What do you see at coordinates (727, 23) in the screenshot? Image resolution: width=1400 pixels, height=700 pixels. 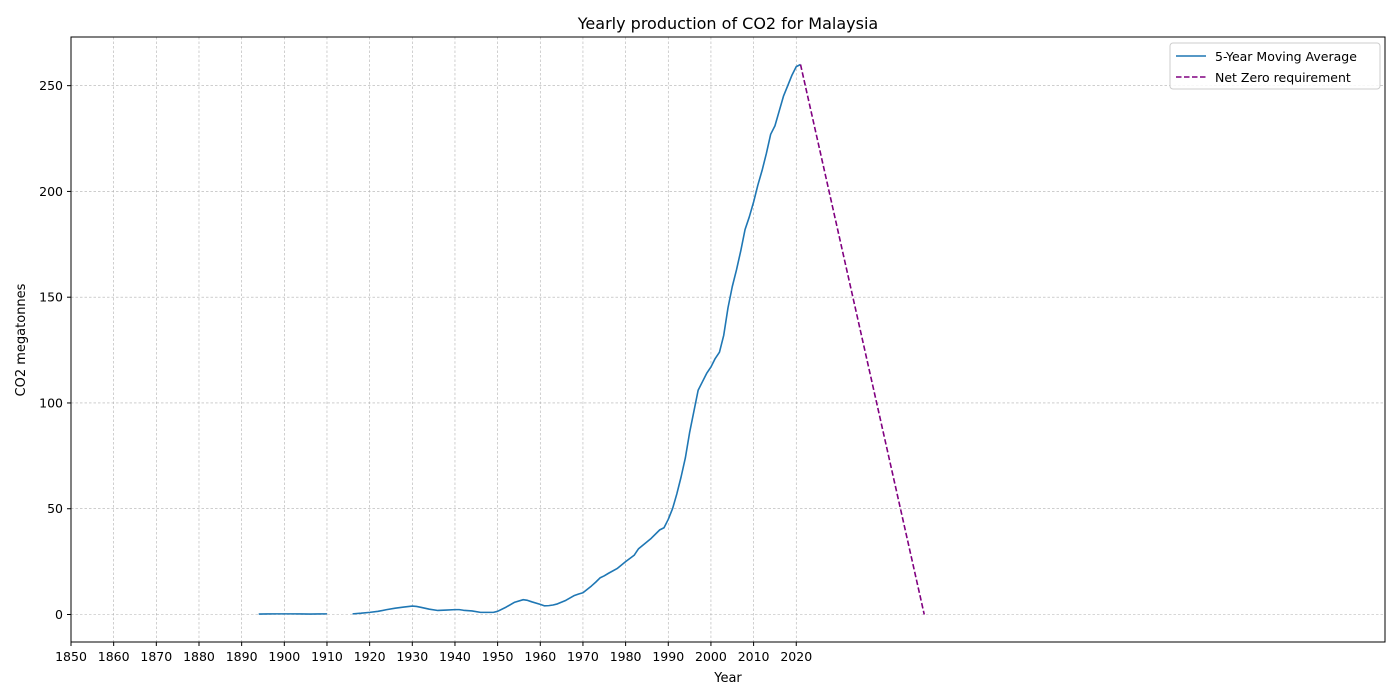 I see `chart-title: Yearly production of CO2 for Malaysia` at bounding box center [727, 23].